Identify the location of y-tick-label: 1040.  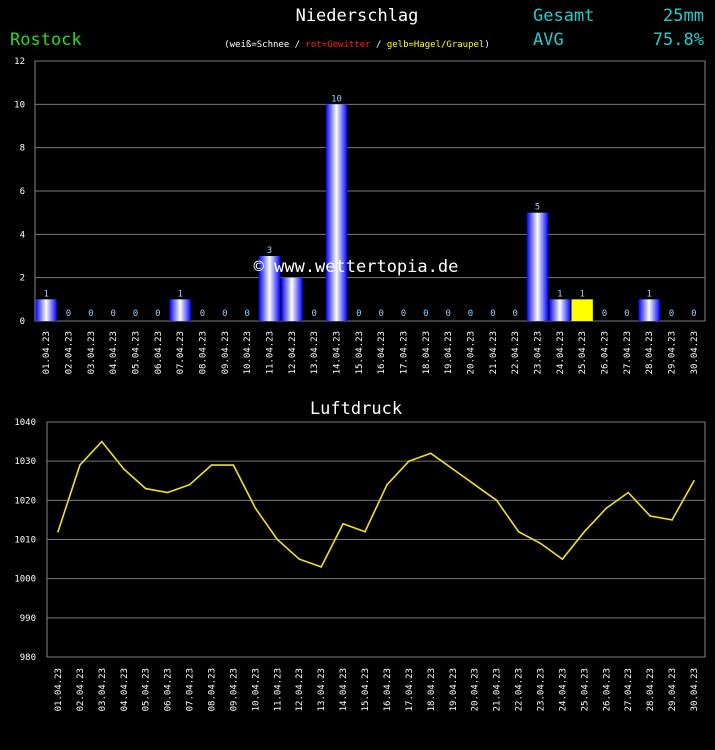
(25, 423).